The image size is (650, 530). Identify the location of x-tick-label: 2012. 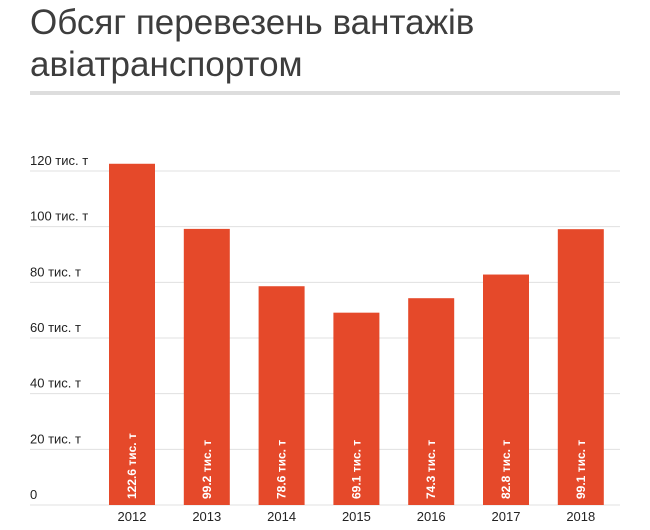
(132, 516).